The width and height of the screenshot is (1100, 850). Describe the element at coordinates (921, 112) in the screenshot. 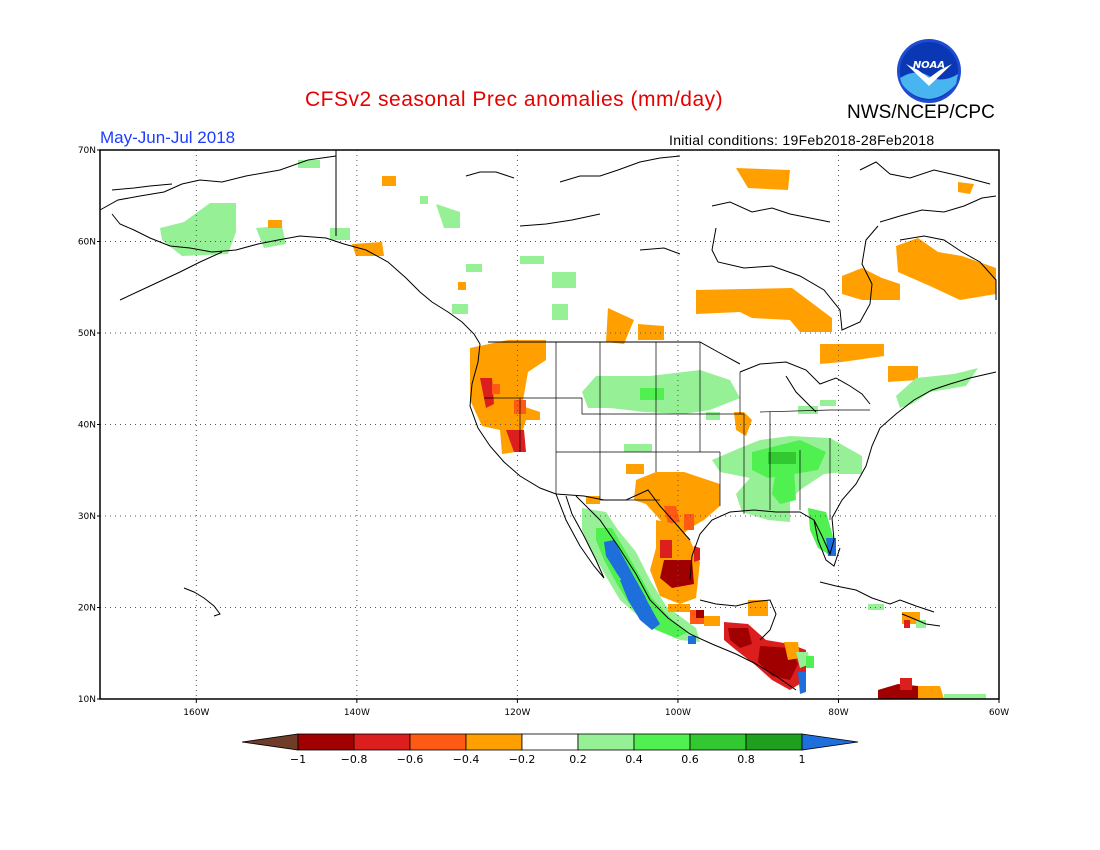

I see `agency-label: NWS/NCEP/CPC` at that location.